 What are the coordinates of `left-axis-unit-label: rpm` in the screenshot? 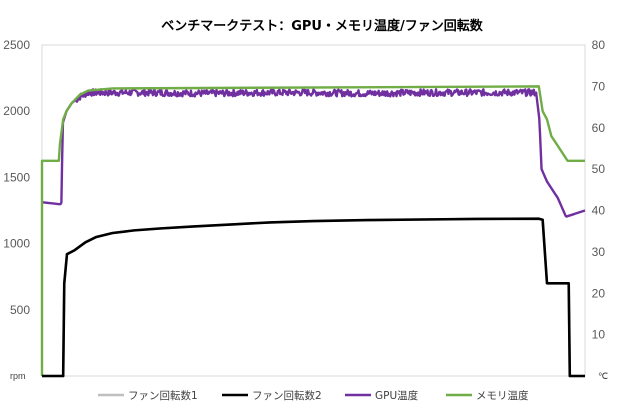 It's located at (18, 376).